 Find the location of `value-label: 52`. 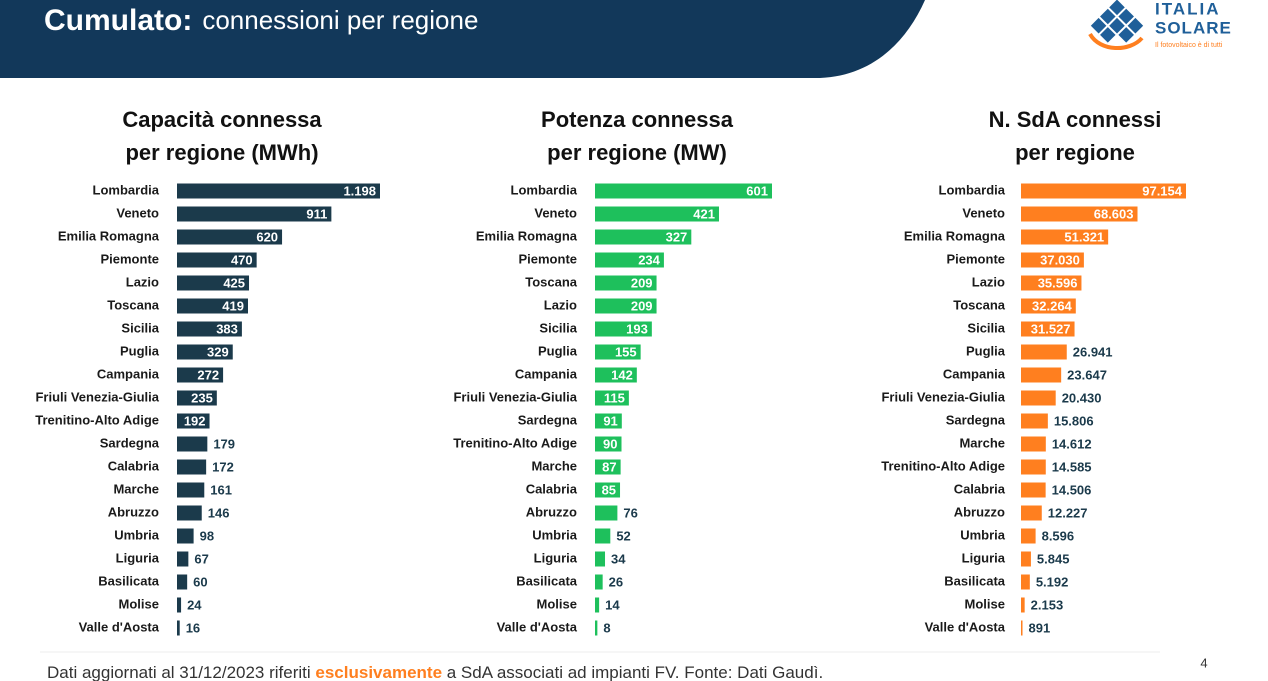

value-label: 52 is located at coordinates (623, 535).